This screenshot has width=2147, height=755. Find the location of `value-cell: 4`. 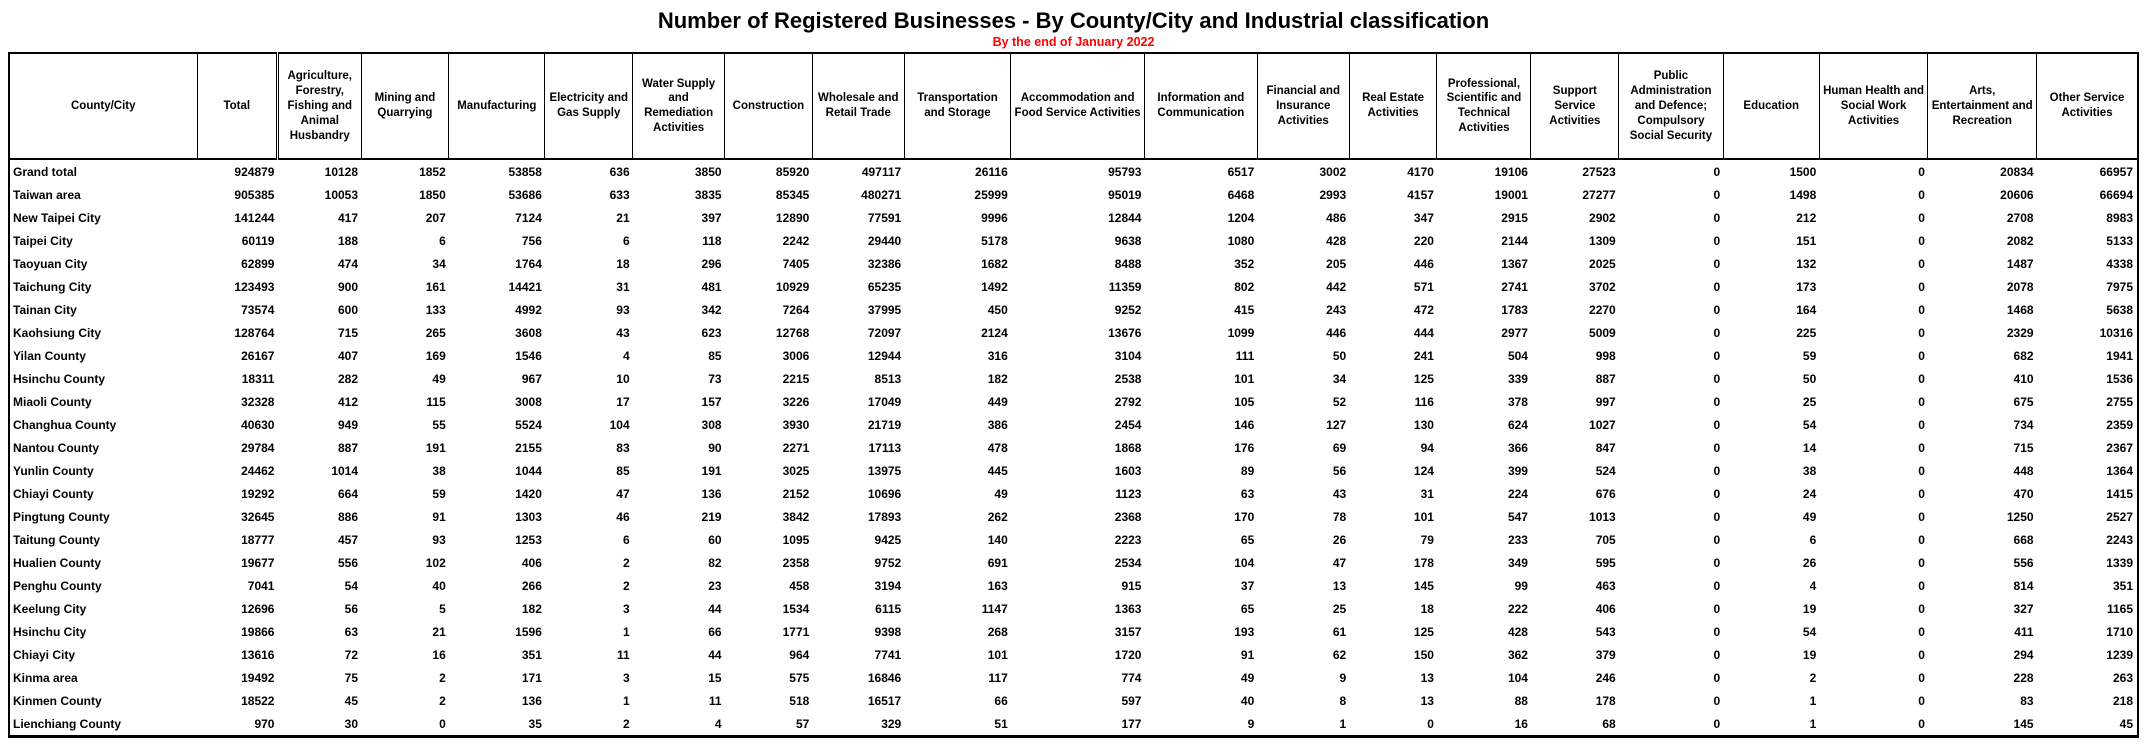

value-cell: 4 is located at coordinates (718, 723).